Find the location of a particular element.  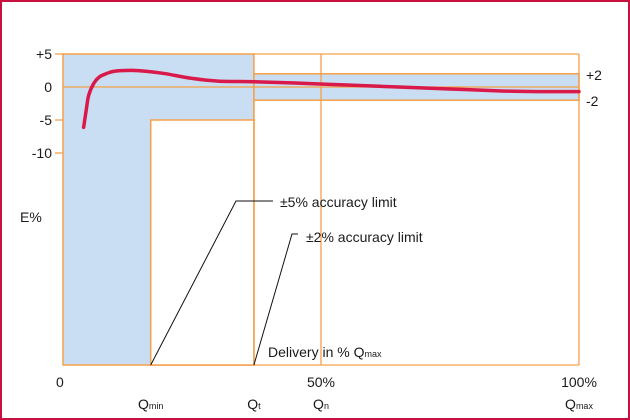

error-curve is located at coordinates (331, 99).